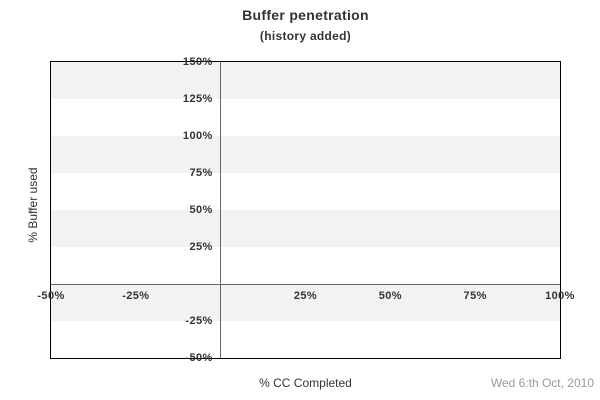 The image size is (600, 400). What do you see at coordinates (199, 357) in the screenshot?
I see `y-tick-label: -50%` at bounding box center [199, 357].